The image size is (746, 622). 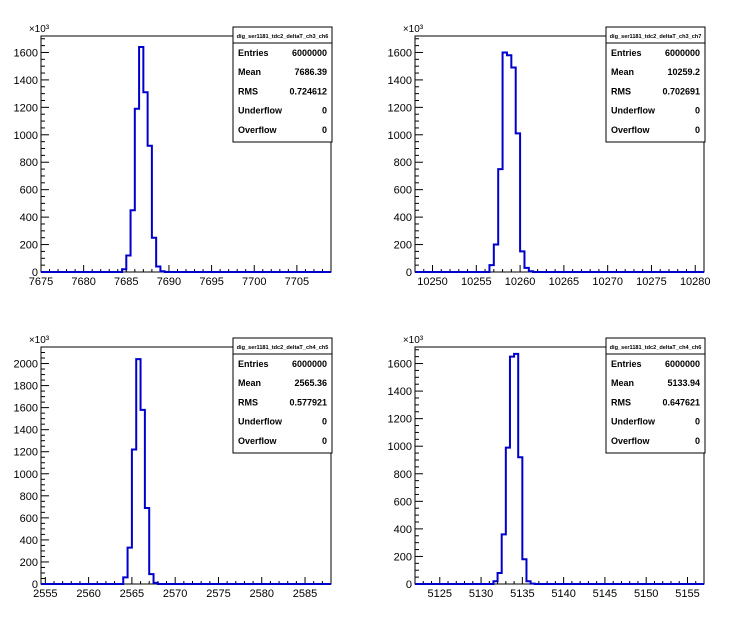 I want to click on x-tick-label: 7685, so click(x=126, y=282).